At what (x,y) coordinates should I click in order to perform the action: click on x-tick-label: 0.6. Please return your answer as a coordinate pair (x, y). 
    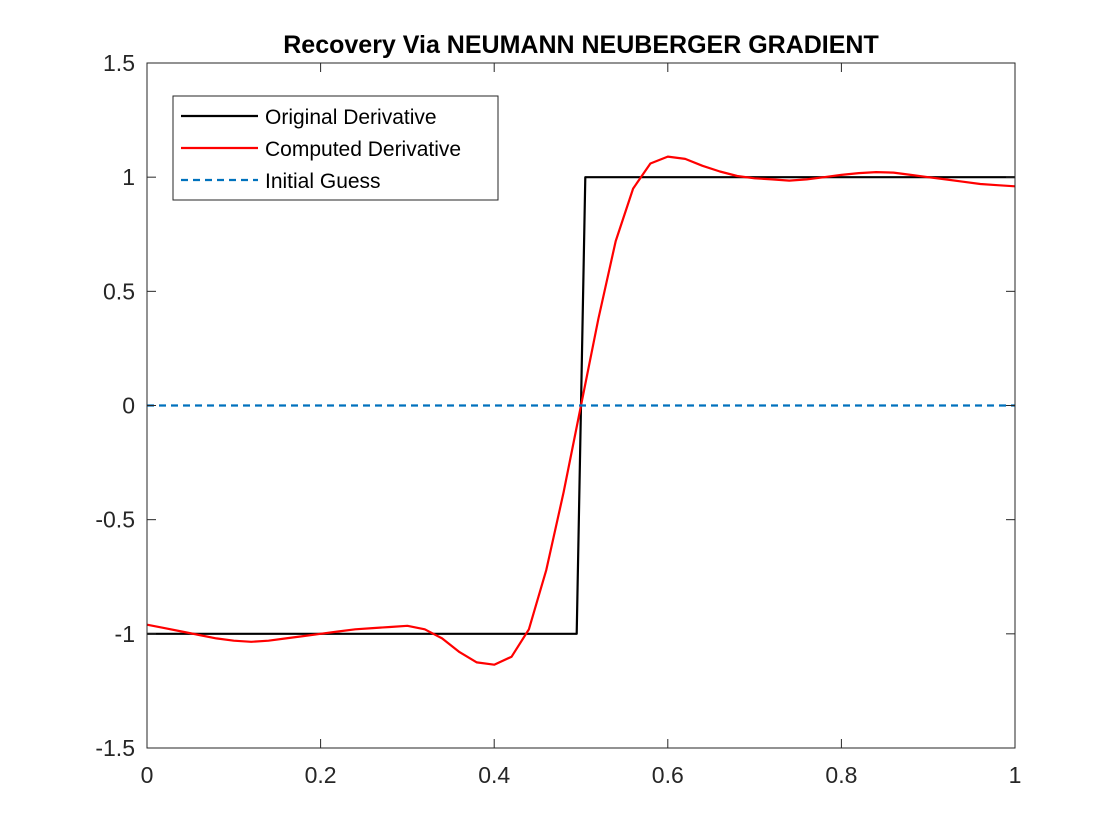
    Looking at the image, I should click on (668, 775).